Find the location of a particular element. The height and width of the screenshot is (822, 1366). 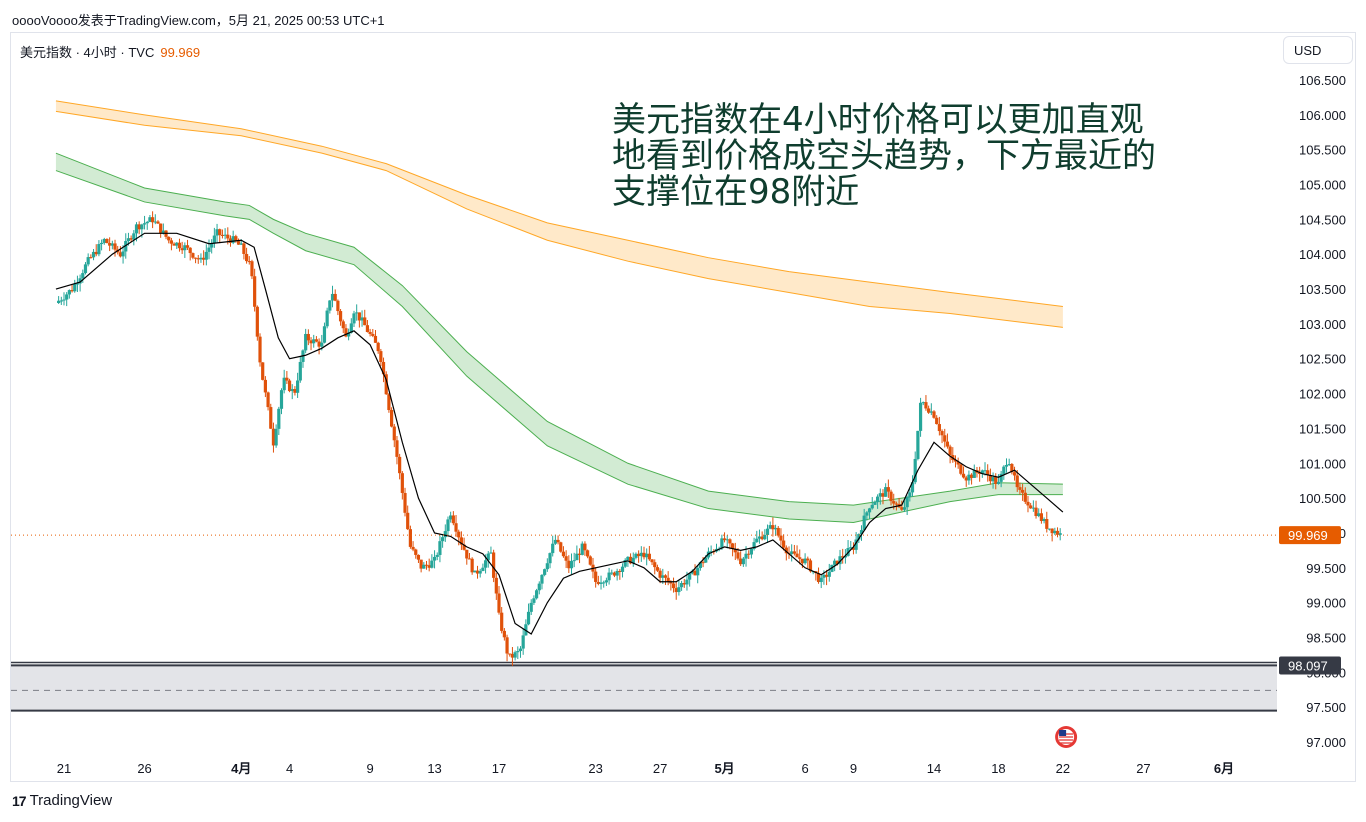

us-flag-canton is located at coordinates (1063, 733).